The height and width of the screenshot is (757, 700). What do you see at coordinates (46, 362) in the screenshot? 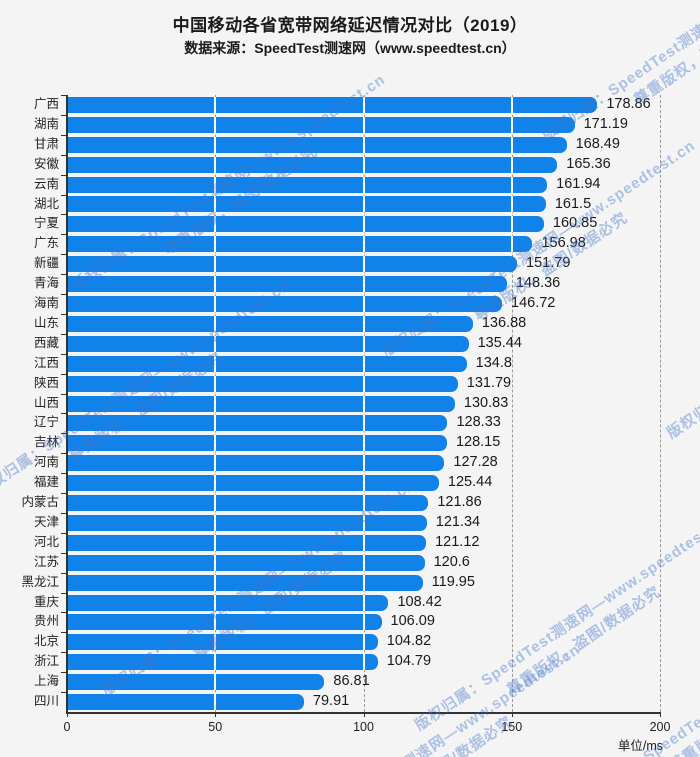
I see `category-label: 江西` at bounding box center [46, 362].